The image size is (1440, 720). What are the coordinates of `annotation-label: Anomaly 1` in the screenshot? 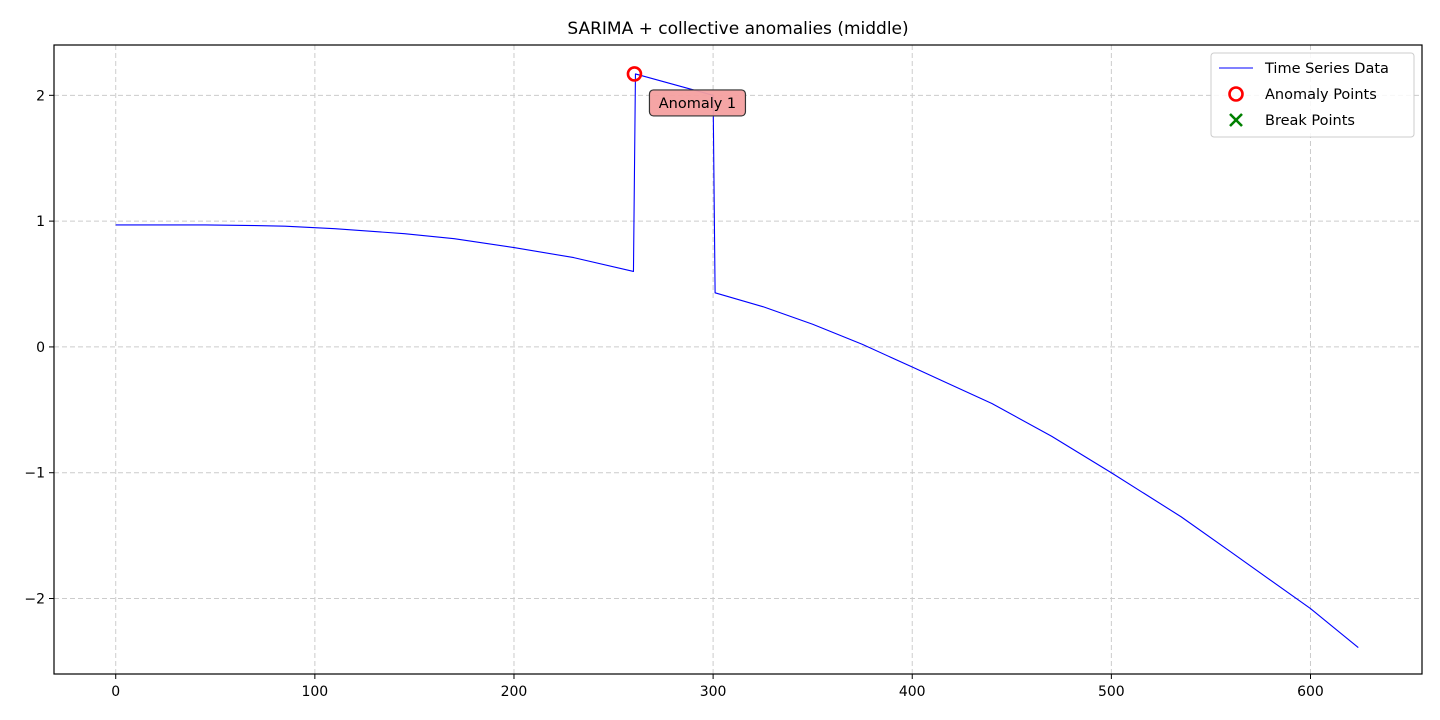 It's located at (697, 103).